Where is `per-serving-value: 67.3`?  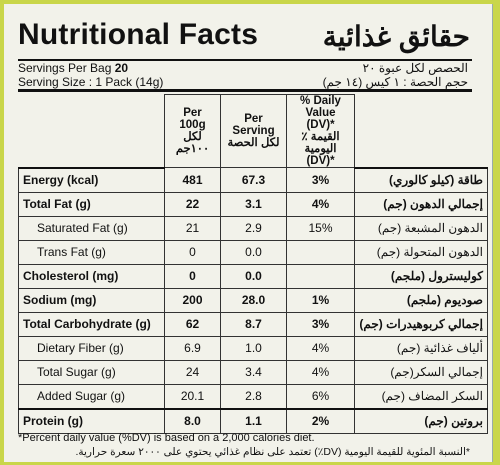 per-serving-value: 67.3 is located at coordinates (253, 180).